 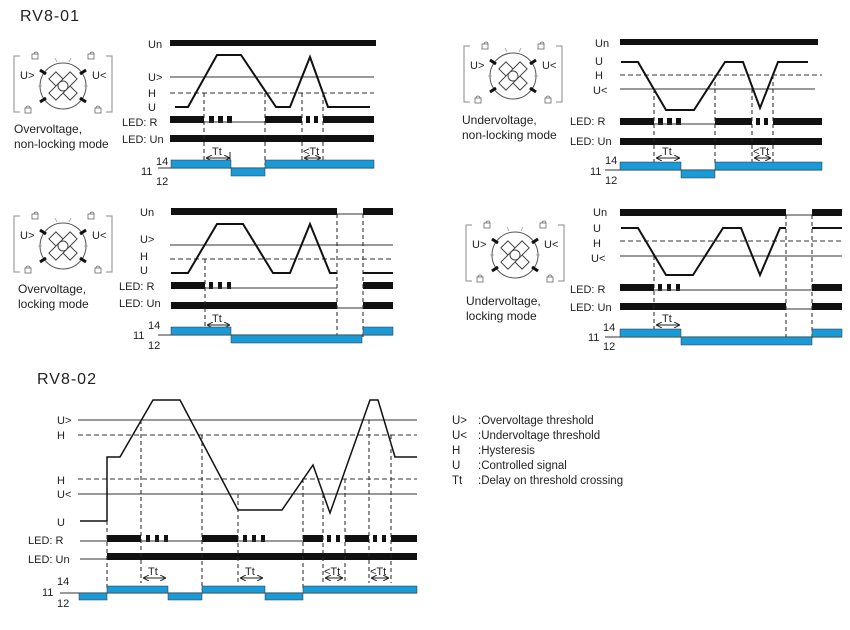 What do you see at coordinates (50, 16) in the screenshot?
I see `title-rv8-01: RV8-01` at bounding box center [50, 16].